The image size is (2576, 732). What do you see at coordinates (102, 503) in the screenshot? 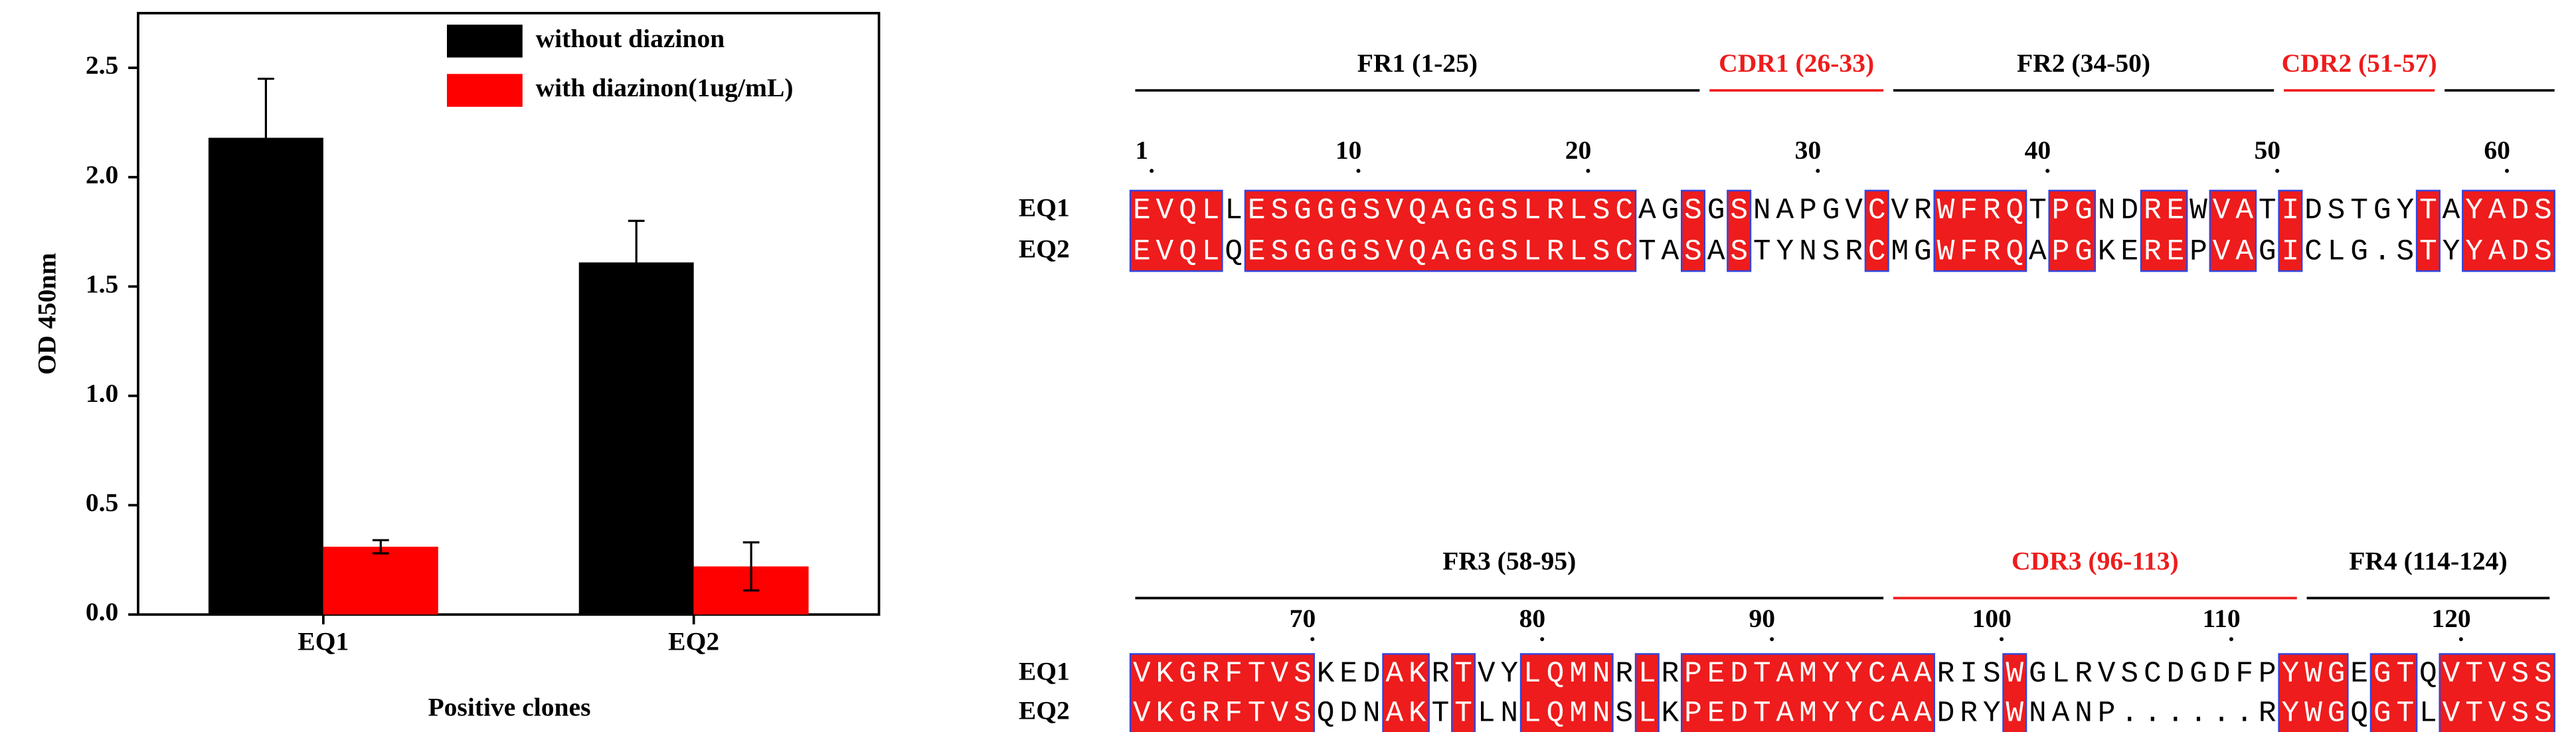
I see `y-tick-label: 0.5` at bounding box center [102, 503].